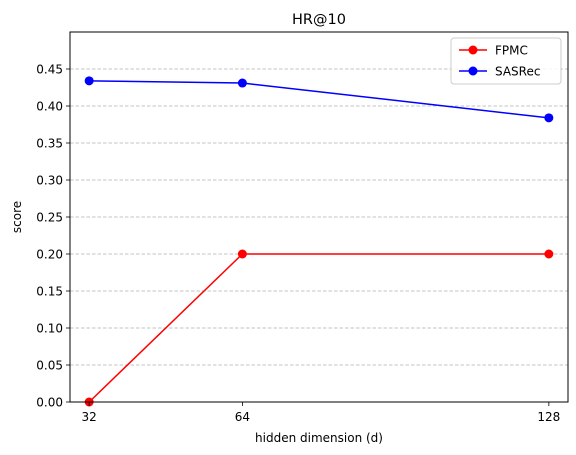 The width and height of the screenshot is (576, 455). I want to click on y-tick-label: 0.20, so click(49, 255).